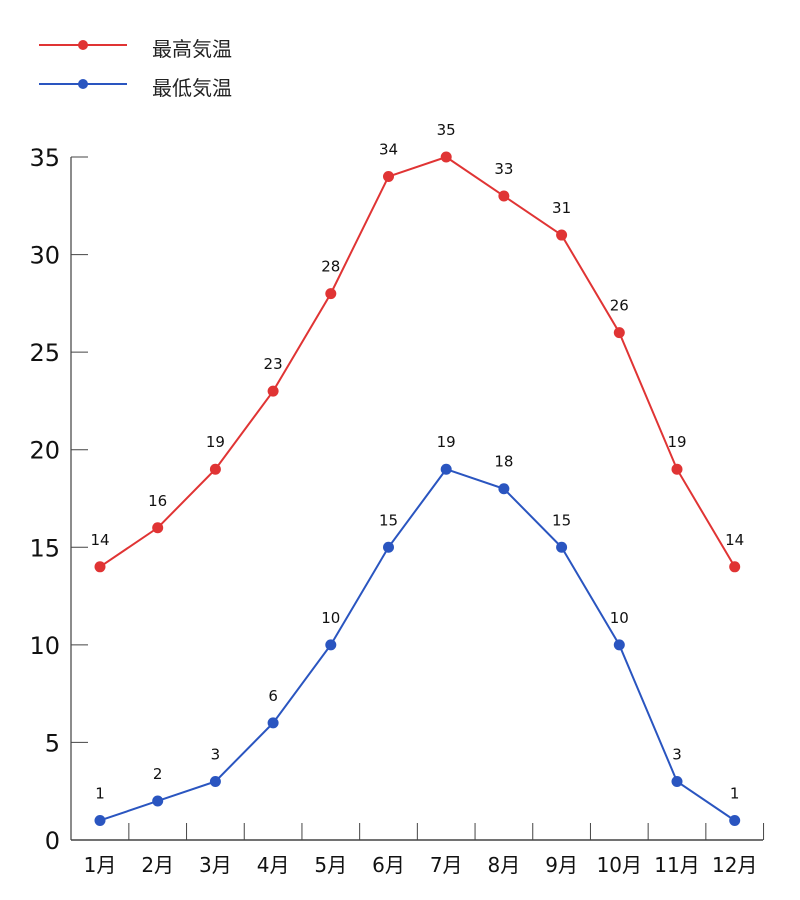 Image resolution: width=800 pixels, height=900 pixels. Describe the element at coordinates (52, 743) in the screenshot. I see `y-tick-label: 5` at that location.